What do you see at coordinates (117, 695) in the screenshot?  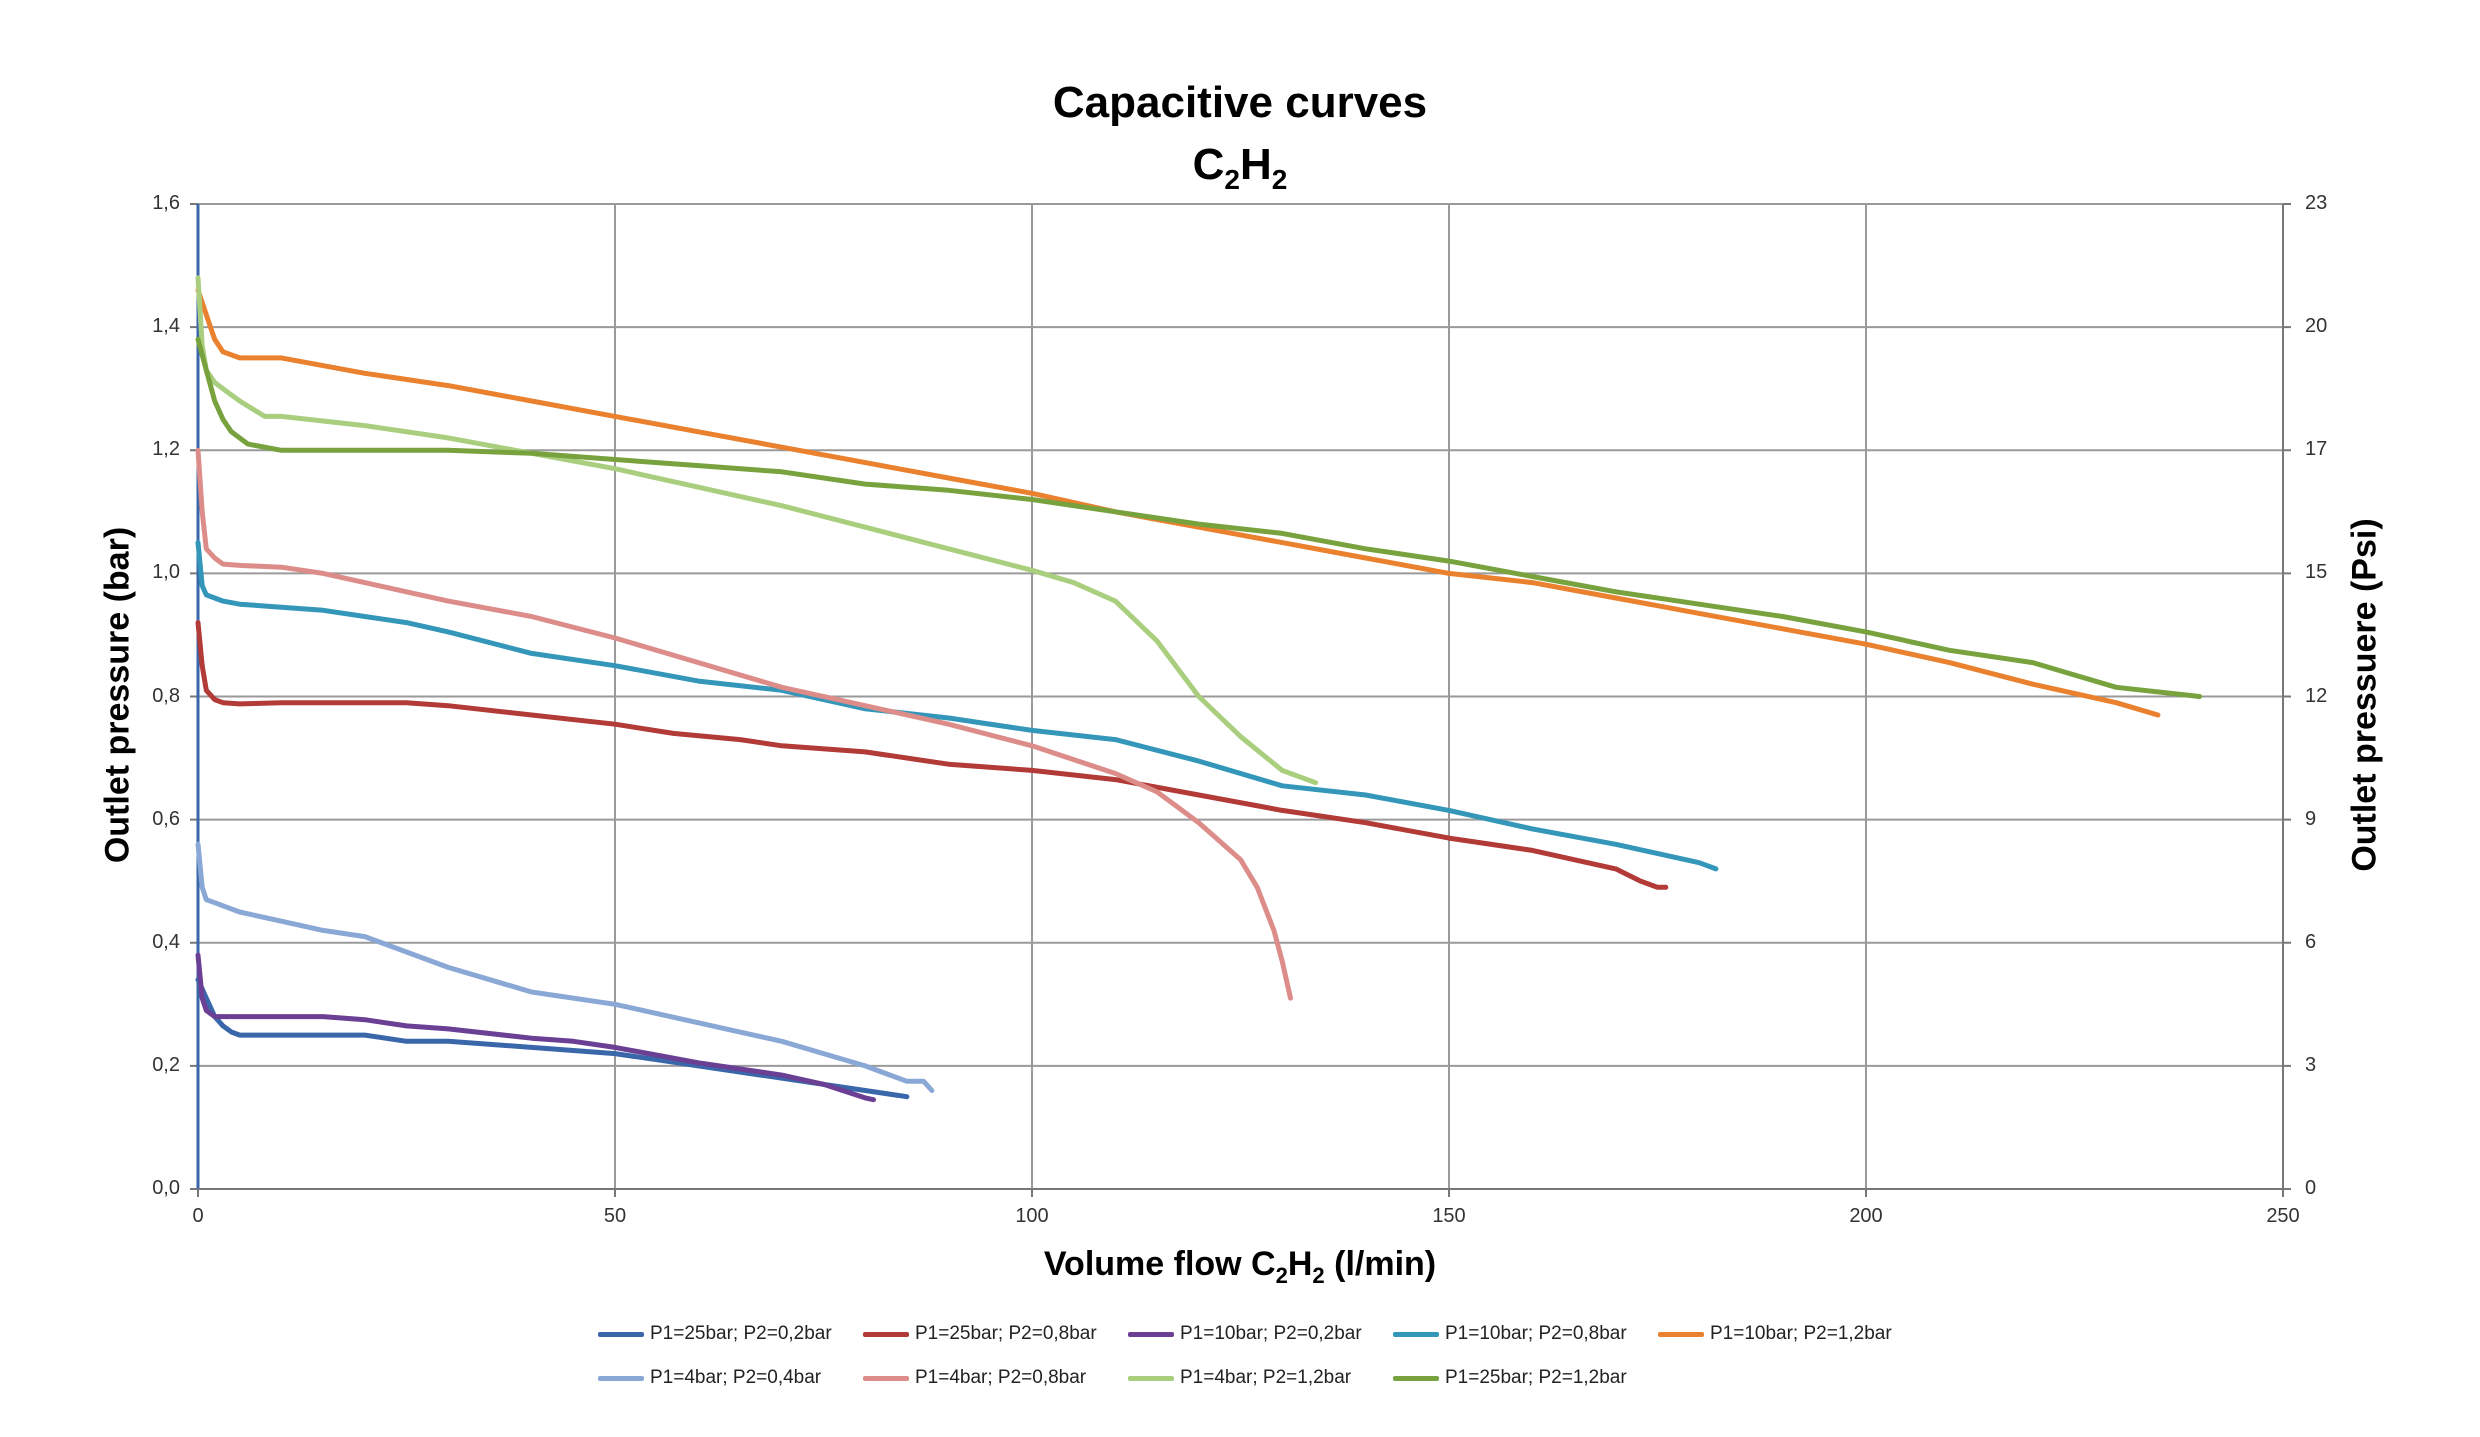 I see `y-axis-title: Outlet pressure (bar)` at bounding box center [117, 695].